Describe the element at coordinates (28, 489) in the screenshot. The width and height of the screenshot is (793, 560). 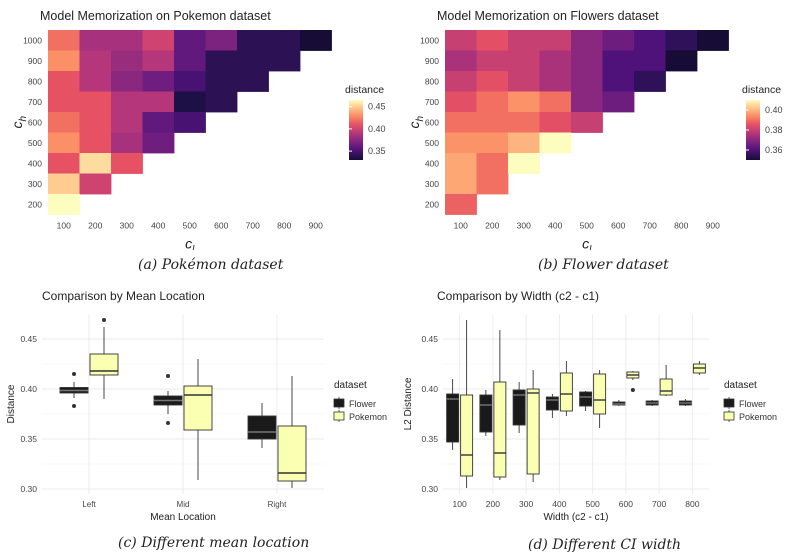
I see `mean-location-y-tick: 0.30` at that location.